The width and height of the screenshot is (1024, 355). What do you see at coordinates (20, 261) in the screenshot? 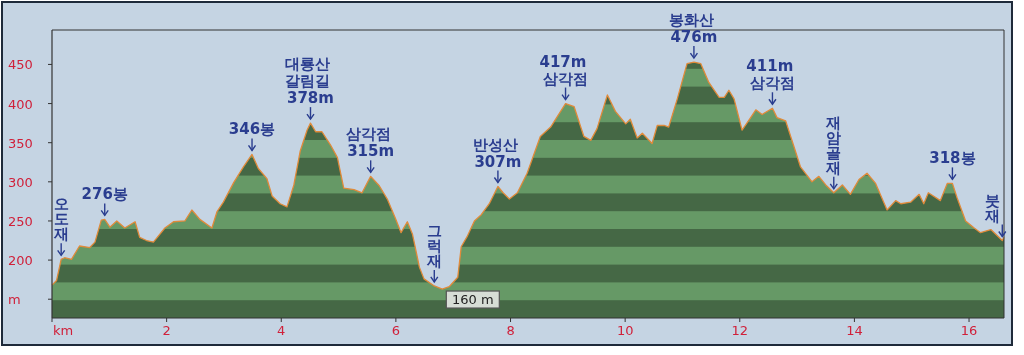
I see `y-tick-label: 200` at bounding box center [20, 261].